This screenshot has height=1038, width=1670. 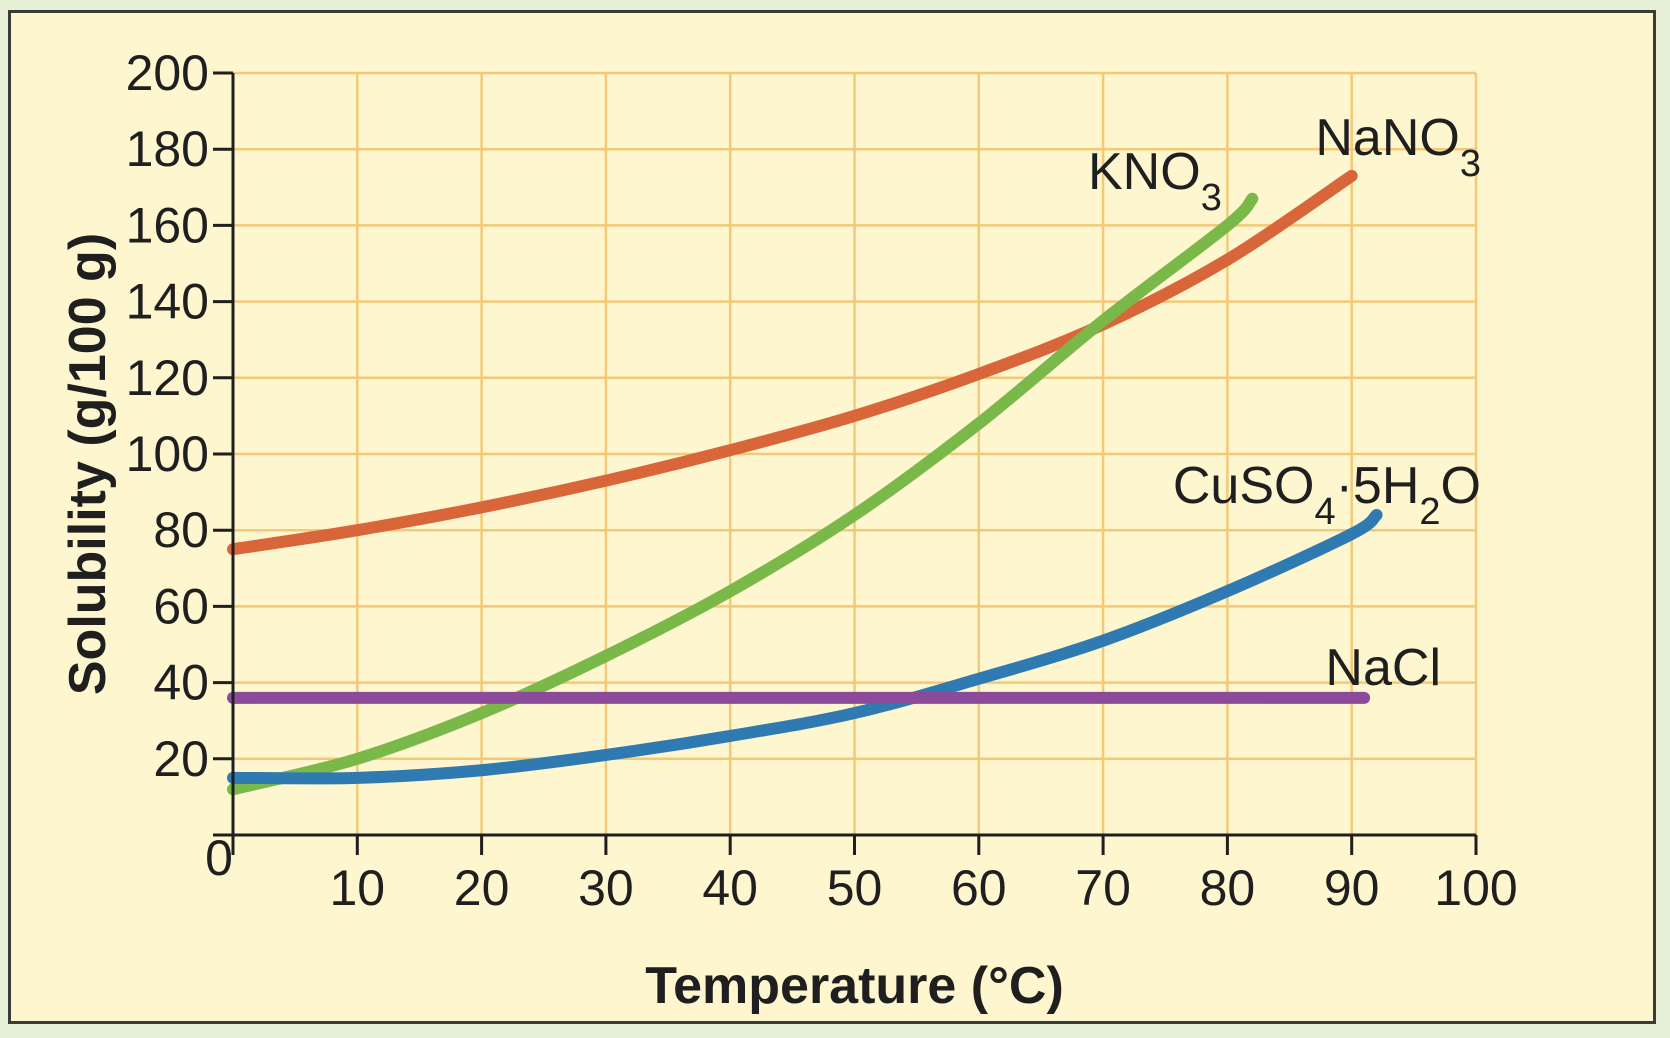 What do you see at coordinates (482, 888) in the screenshot?
I see `x-tick-label: 20` at bounding box center [482, 888].